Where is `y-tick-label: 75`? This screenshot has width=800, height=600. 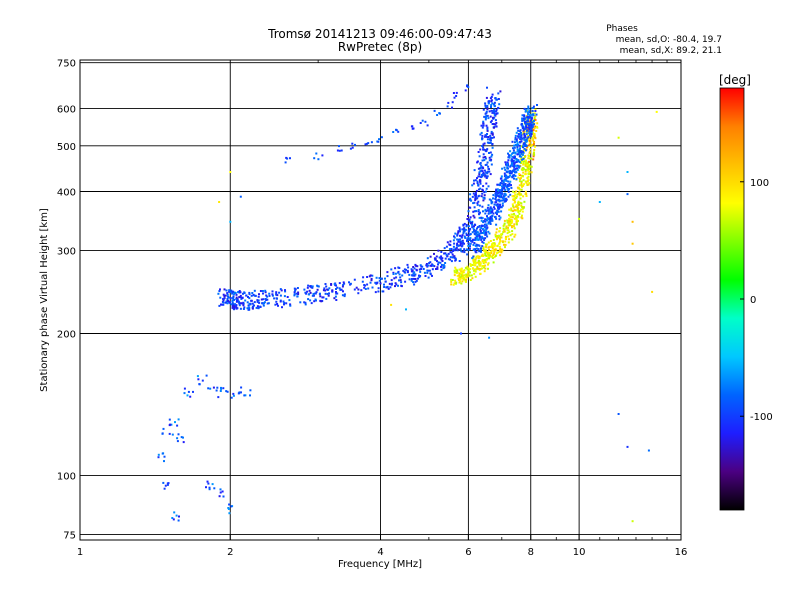
y-tick-label: 75 is located at coordinates (69, 535).